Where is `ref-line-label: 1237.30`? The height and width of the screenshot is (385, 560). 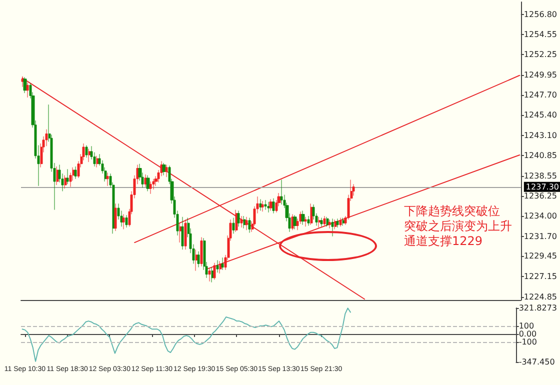 ref-line-label: 1237.30 is located at coordinates (543, 187).